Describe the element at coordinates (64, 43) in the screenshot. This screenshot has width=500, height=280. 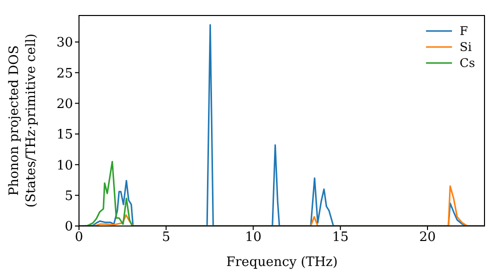
I see `y-tick-label: 30` at that location.